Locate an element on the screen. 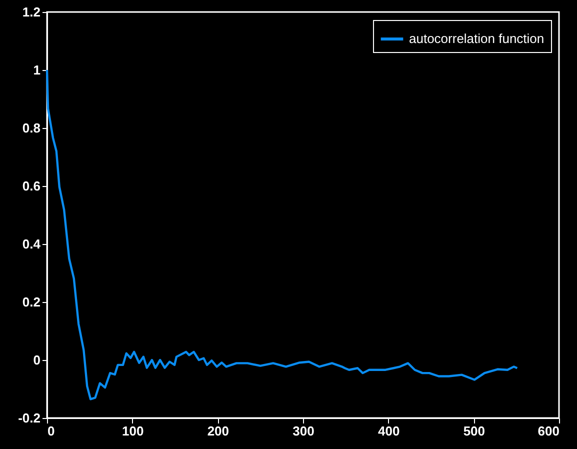 This screenshot has height=449, width=577. y-tick-label: 0.6 is located at coordinates (31, 186).